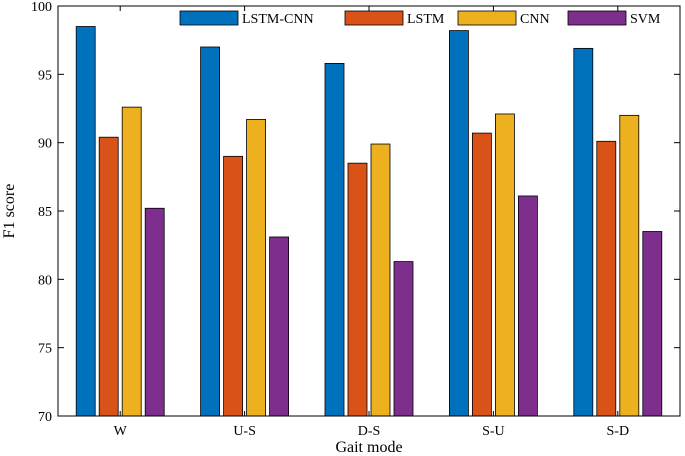  What do you see at coordinates (487, 18) in the screenshot?
I see `legend-swatch-cnn` at bounding box center [487, 18].